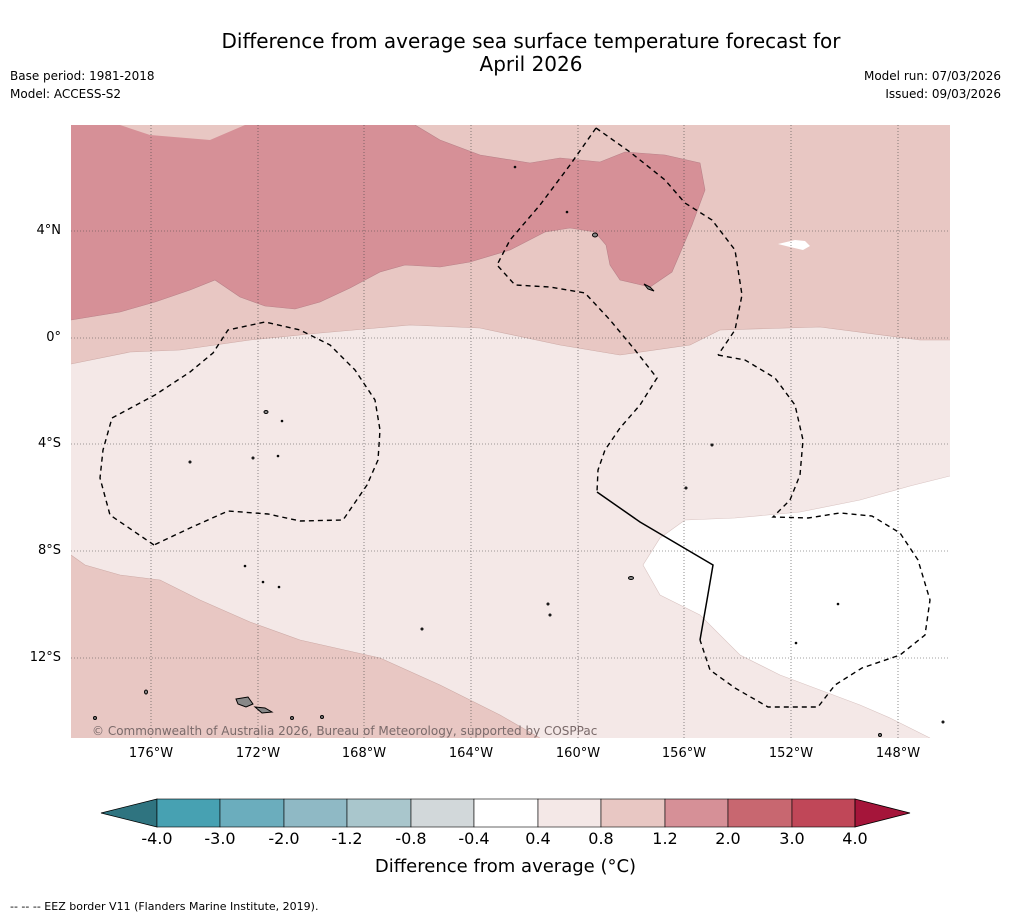  I want to click on lon-label-148w: 148°W, so click(898, 753).